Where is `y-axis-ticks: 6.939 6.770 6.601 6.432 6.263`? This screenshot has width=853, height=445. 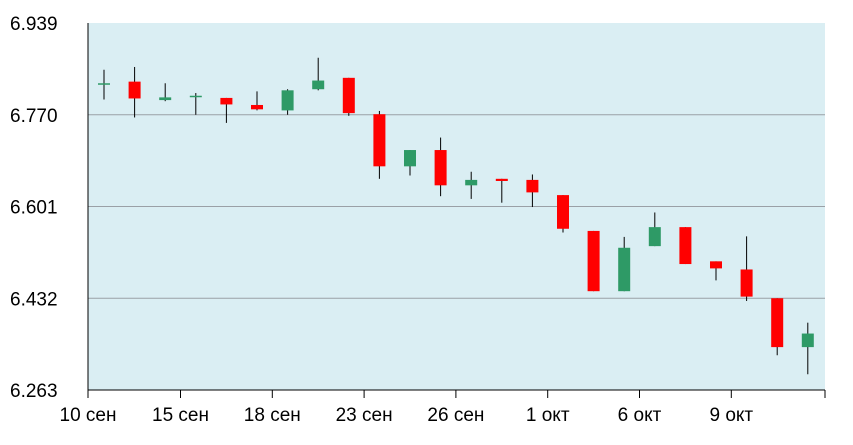
y-axis-ticks: 6.939 6.770 6.601 6.432 6.263 is located at coordinates (34, 208).